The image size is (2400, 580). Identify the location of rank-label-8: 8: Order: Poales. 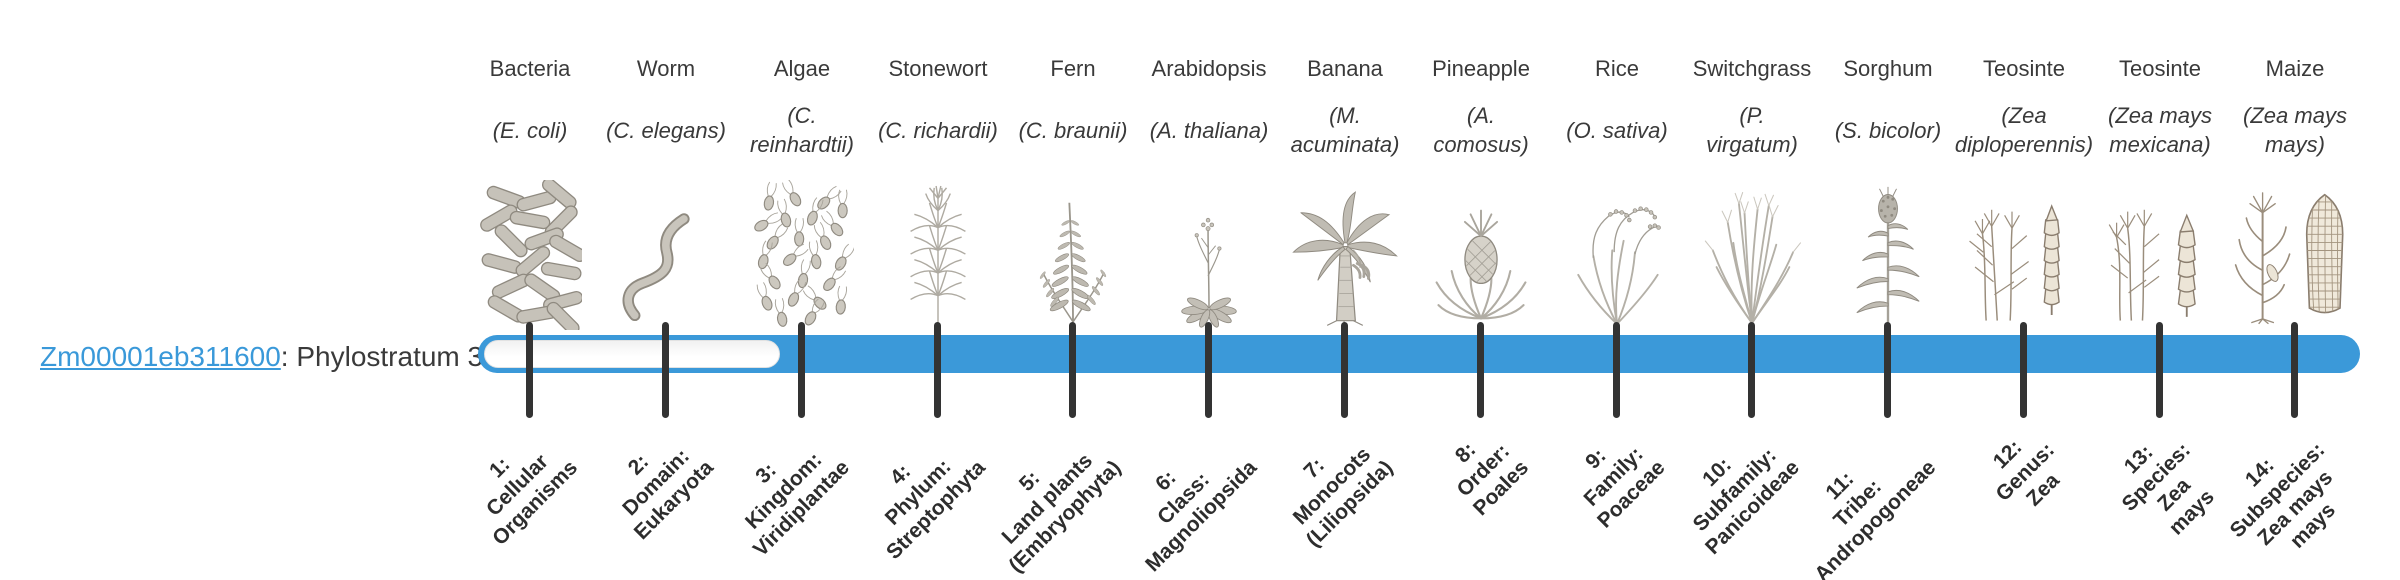
(1492, 479).